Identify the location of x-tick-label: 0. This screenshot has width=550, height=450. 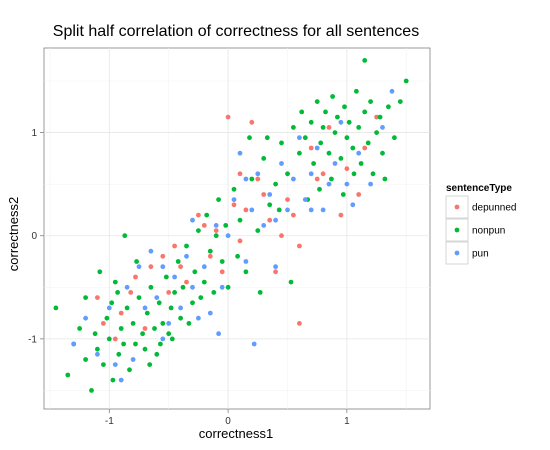
(228, 421).